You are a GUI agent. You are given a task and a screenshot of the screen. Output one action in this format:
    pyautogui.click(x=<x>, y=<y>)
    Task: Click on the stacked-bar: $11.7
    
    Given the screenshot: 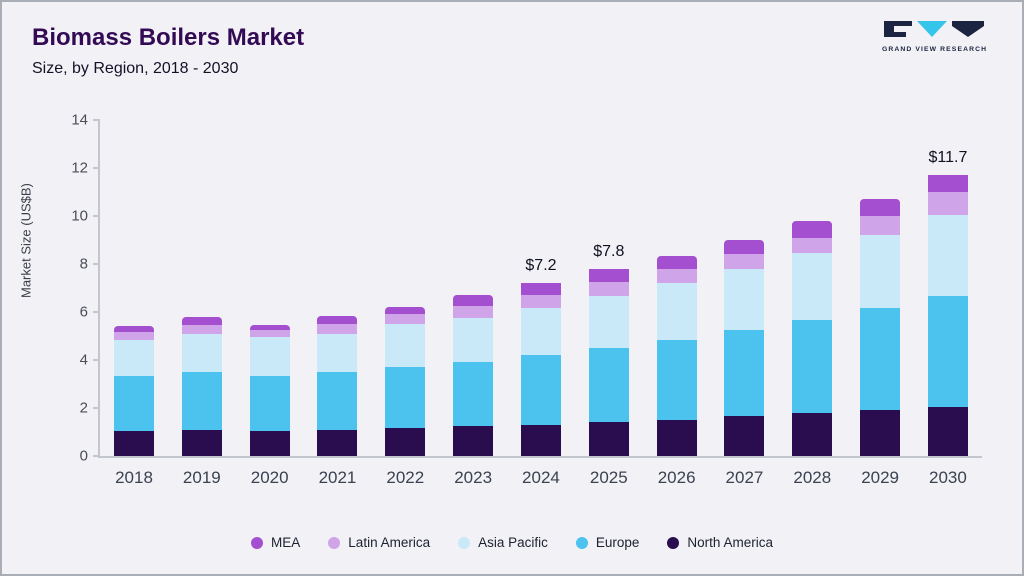 What is the action you would take?
    pyautogui.click(x=947, y=302)
    